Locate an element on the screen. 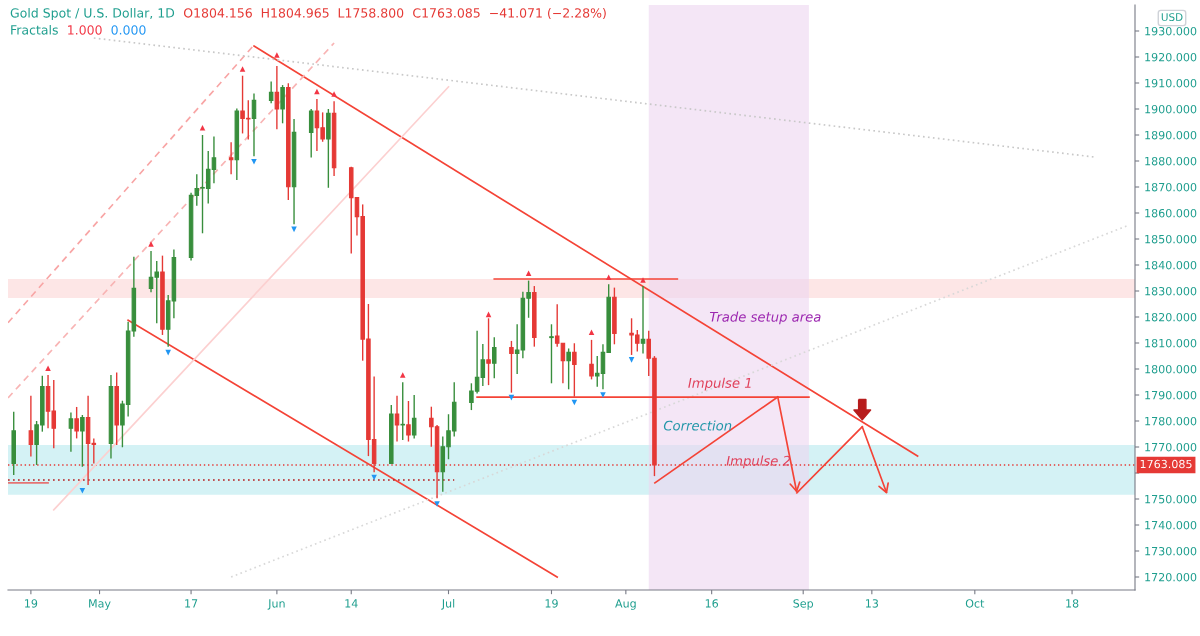 Image resolution: width=1200 pixels, height=636 pixels. y-tick-label: 1910.000 is located at coordinates (1171, 83).